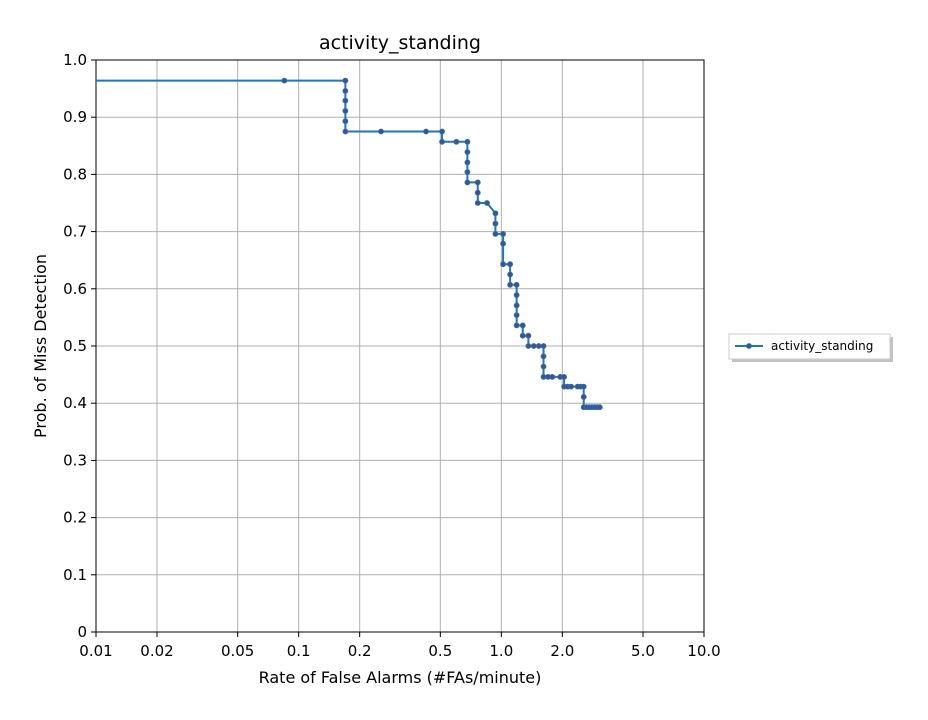 The height and width of the screenshot is (720, 928). Describe the element at coordinates (749, 346) in the screenshot. I see `legend-marker` at that location.